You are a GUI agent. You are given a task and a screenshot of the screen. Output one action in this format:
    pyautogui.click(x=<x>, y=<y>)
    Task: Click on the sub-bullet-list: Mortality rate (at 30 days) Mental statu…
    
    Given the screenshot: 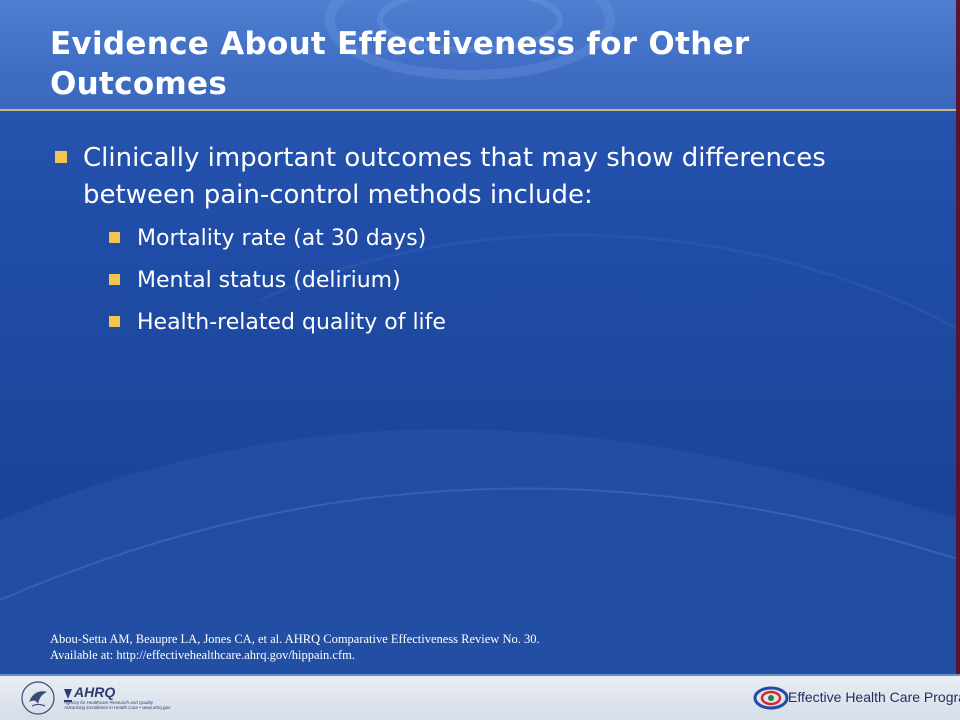 What is the action you would take?
    pyautogui.click(x=504, y=281)
    